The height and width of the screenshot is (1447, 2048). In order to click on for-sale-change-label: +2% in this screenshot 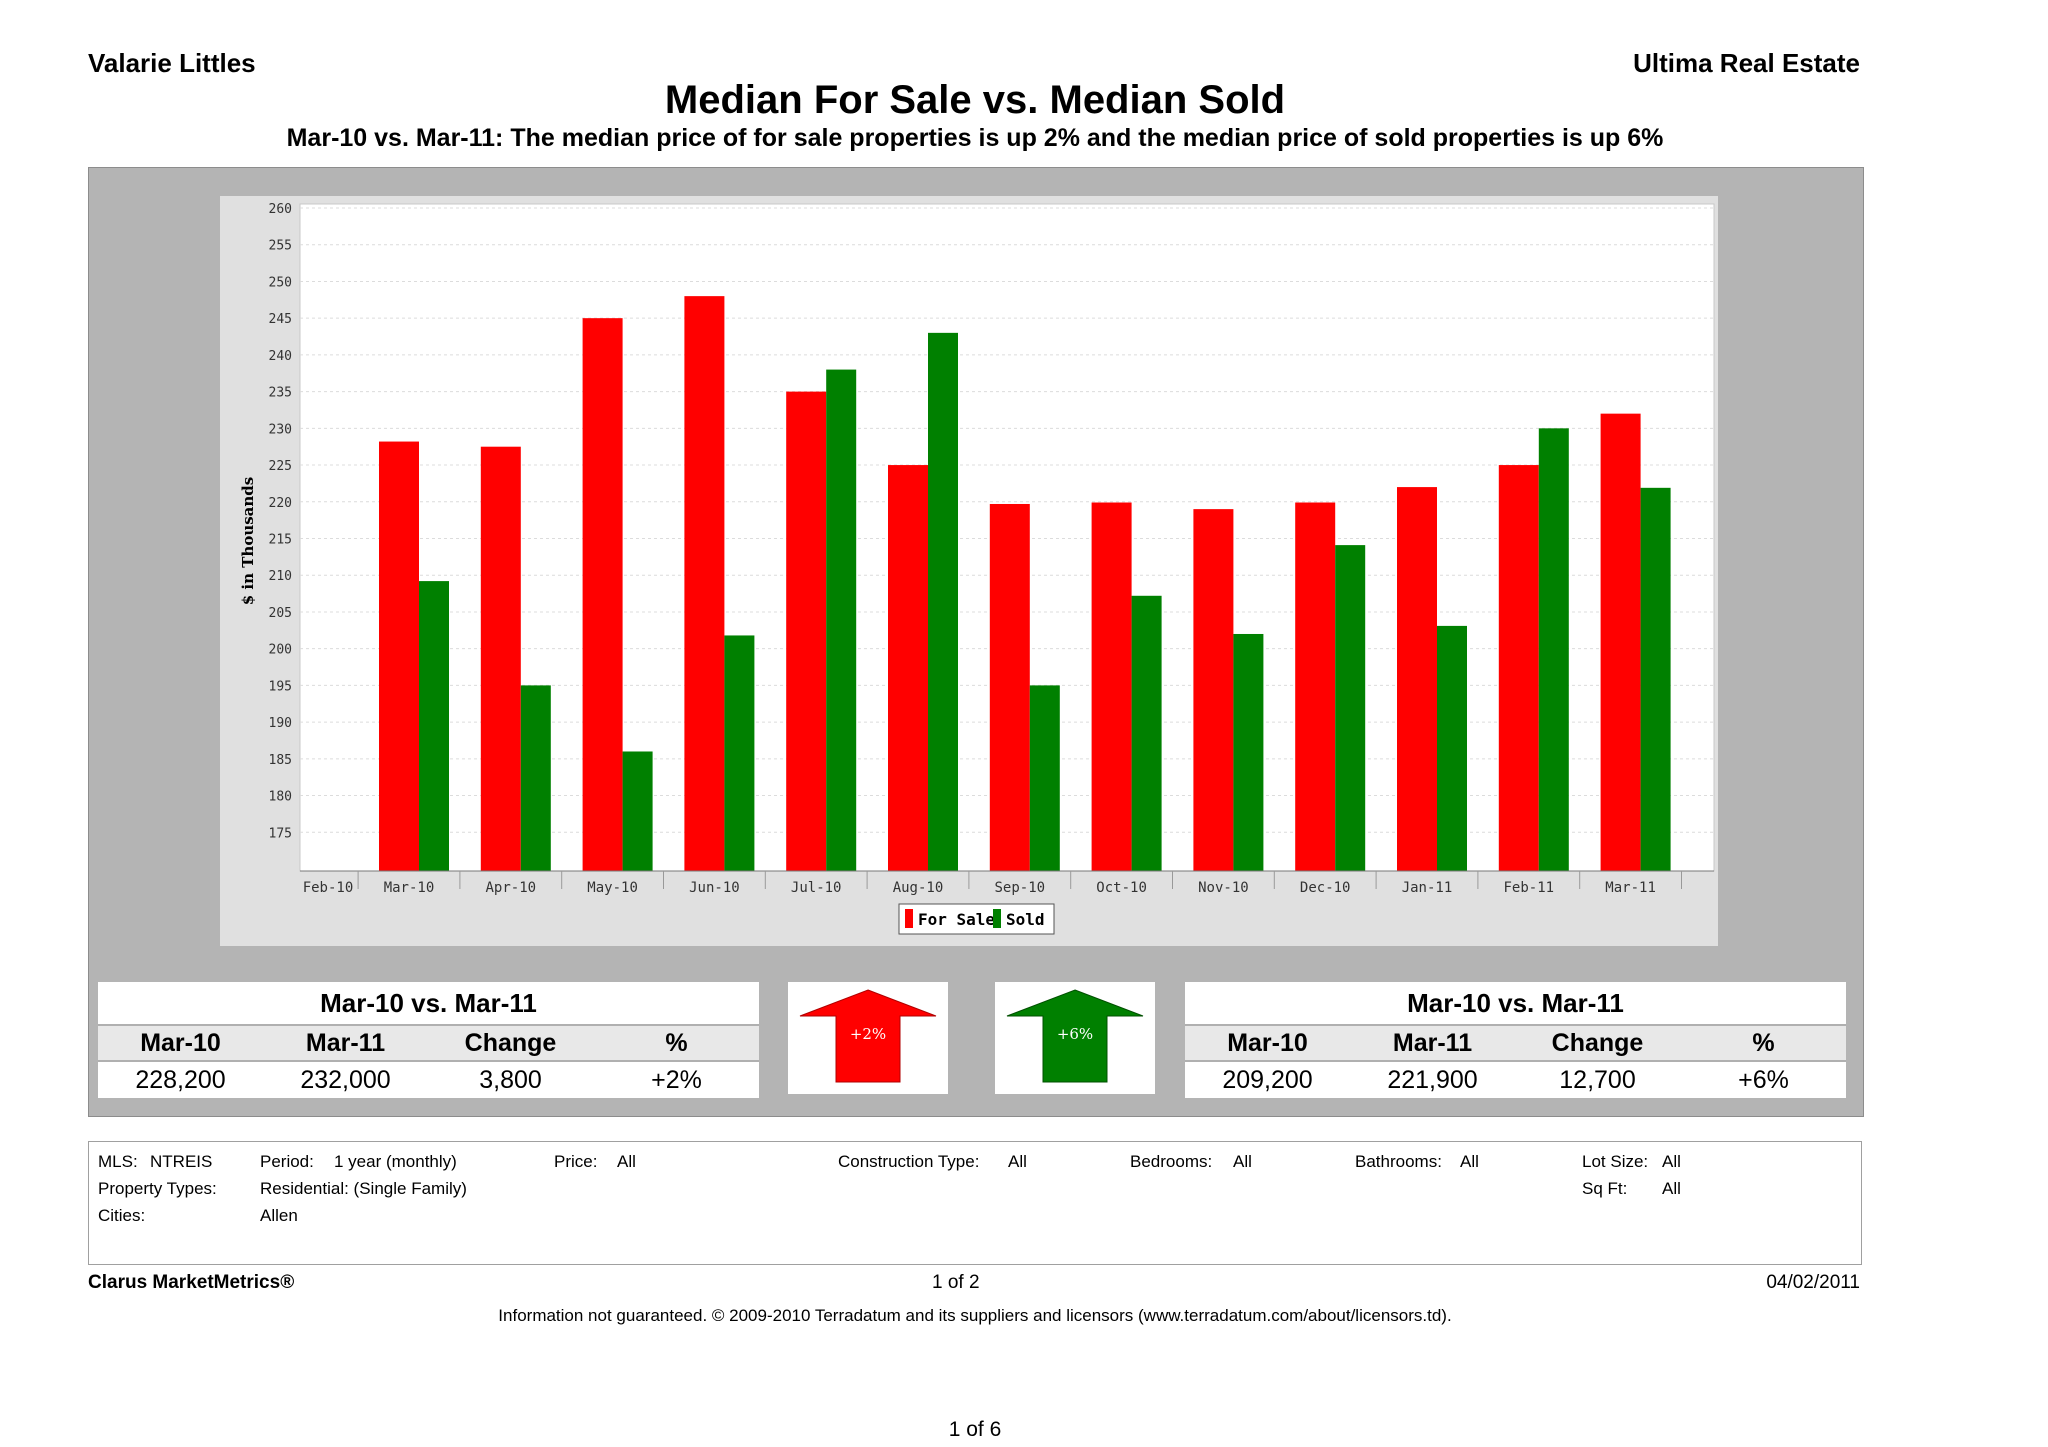, I will do `click(868, 1034)`.